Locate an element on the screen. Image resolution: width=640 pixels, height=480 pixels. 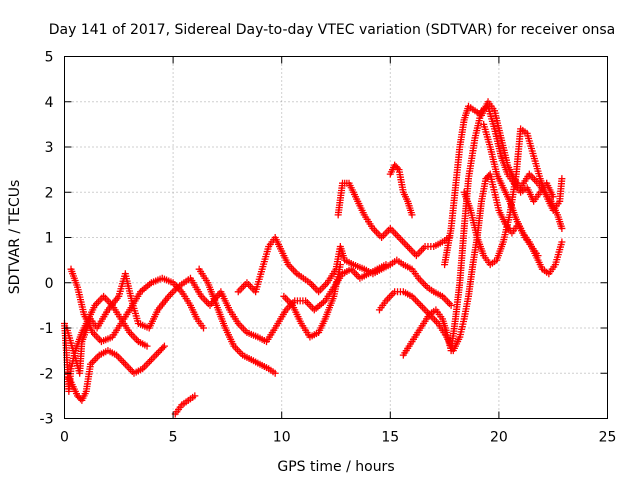
y-axis-label: SDTVAR / TECUs is located at coordinates (15, 237).